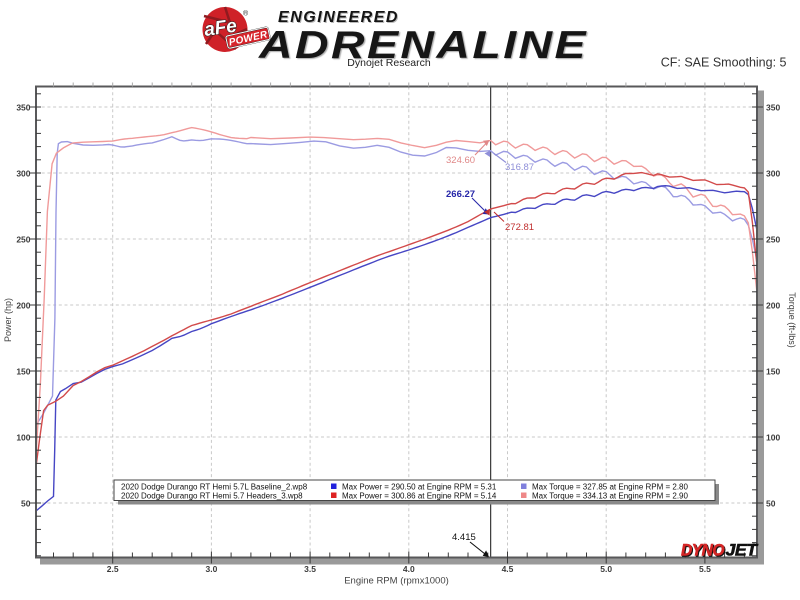 This screenshot has height=600, width=800. What do you see at coordinates (606, 569) in the screenshot?
I see `svg-text: 5.0` at bounding box center [606, 569].